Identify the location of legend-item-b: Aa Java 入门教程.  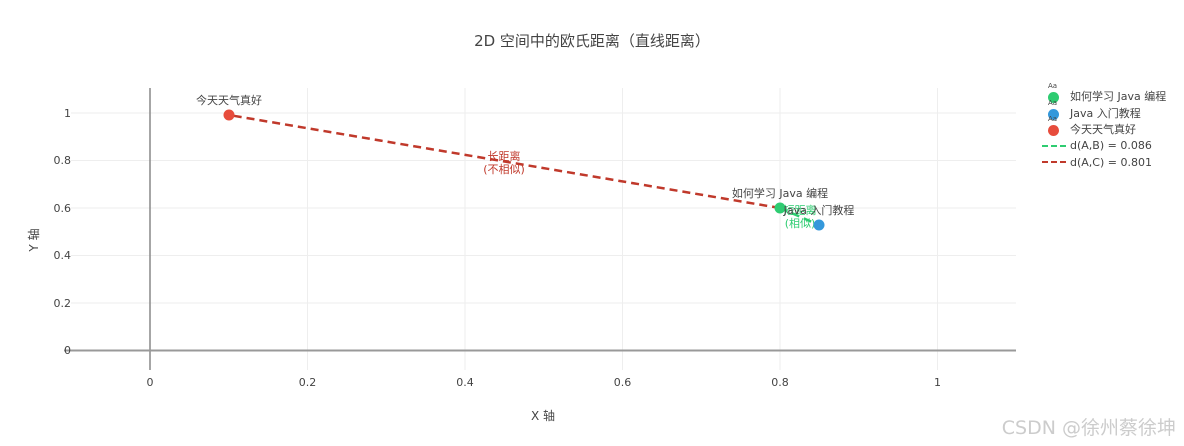
(1094, 109).